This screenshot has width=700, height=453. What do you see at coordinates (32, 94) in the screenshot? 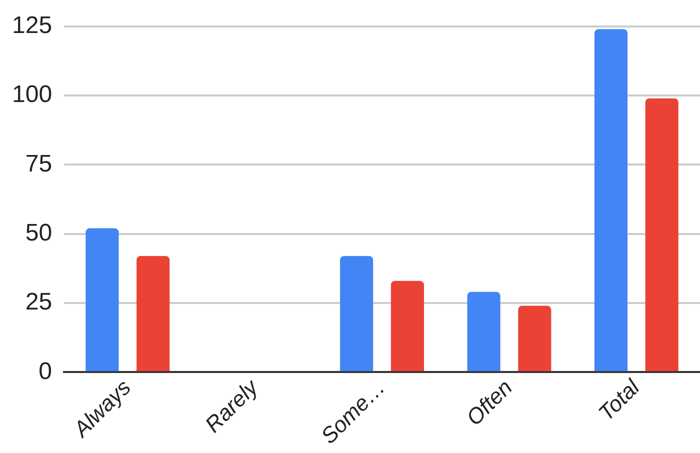
I see `y-tick-label: 100` at bounding box center [32, 94].